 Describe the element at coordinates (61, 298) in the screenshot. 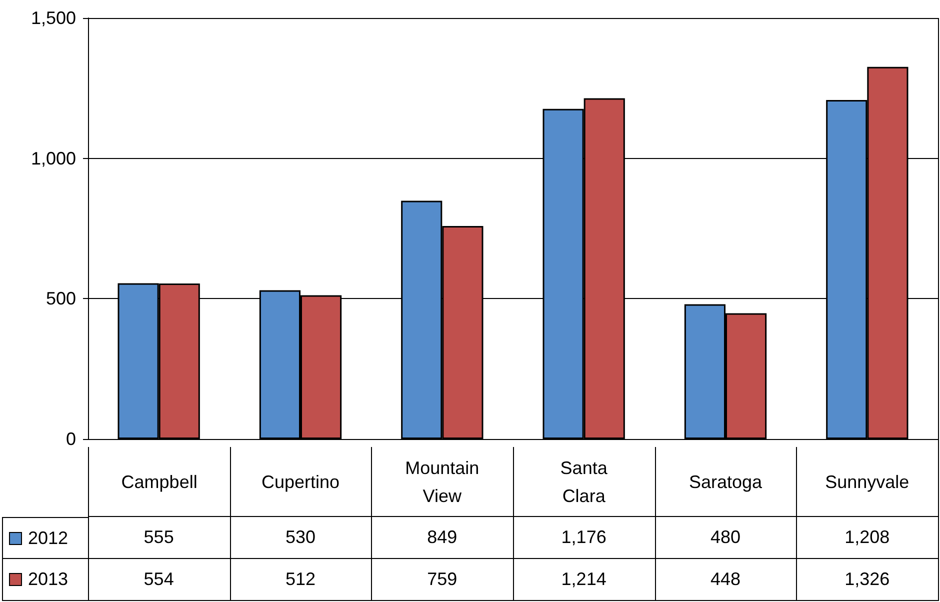

I see `y-tick-label: 500` at that location.